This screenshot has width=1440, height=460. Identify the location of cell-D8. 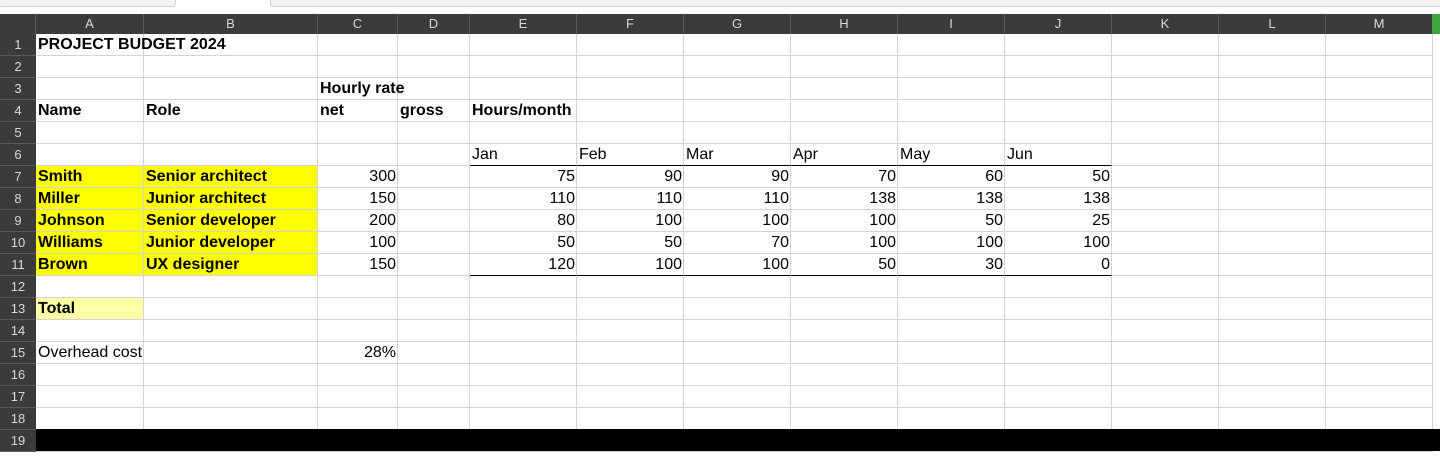
(434, 199).